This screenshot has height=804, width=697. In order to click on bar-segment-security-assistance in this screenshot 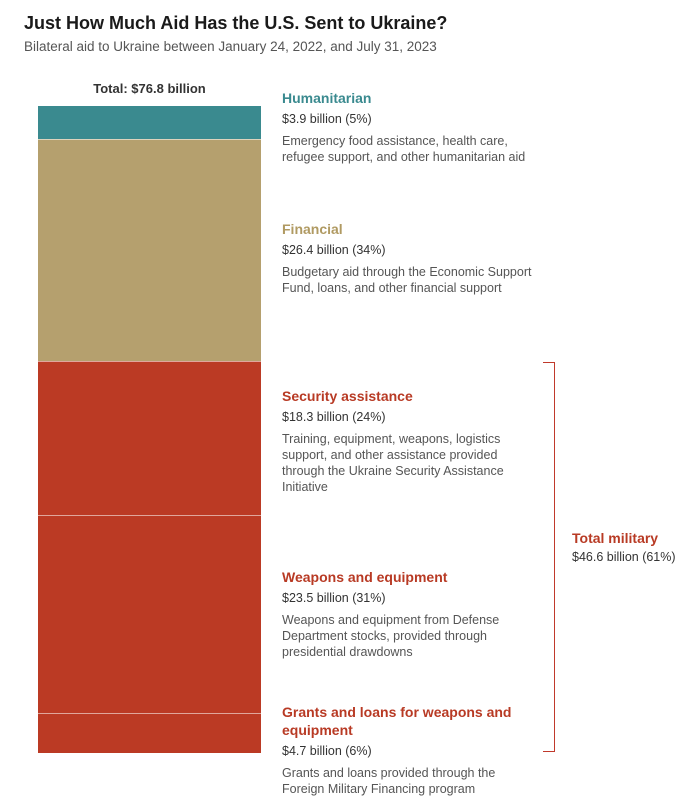, I will do `click(149, 438)`.